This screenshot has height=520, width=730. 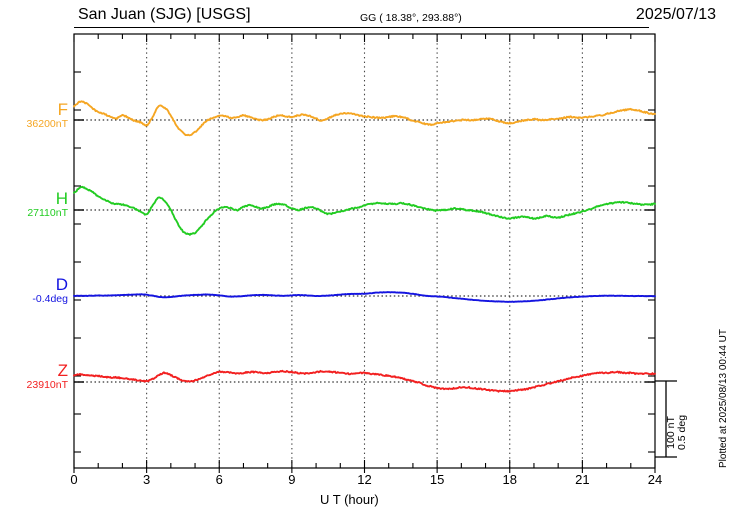 What do you see at coordinates (655, 479) in the screenshot?
I see `x-tick-label-24: 24` at bounding box center [655, 479].